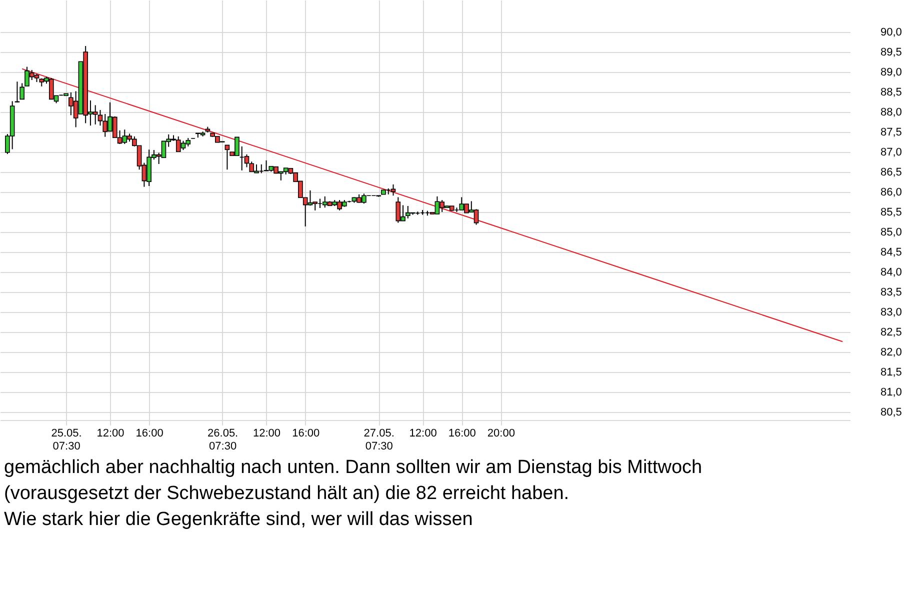  I want to click on y-tick-label: 85,0, so click(891, 232).